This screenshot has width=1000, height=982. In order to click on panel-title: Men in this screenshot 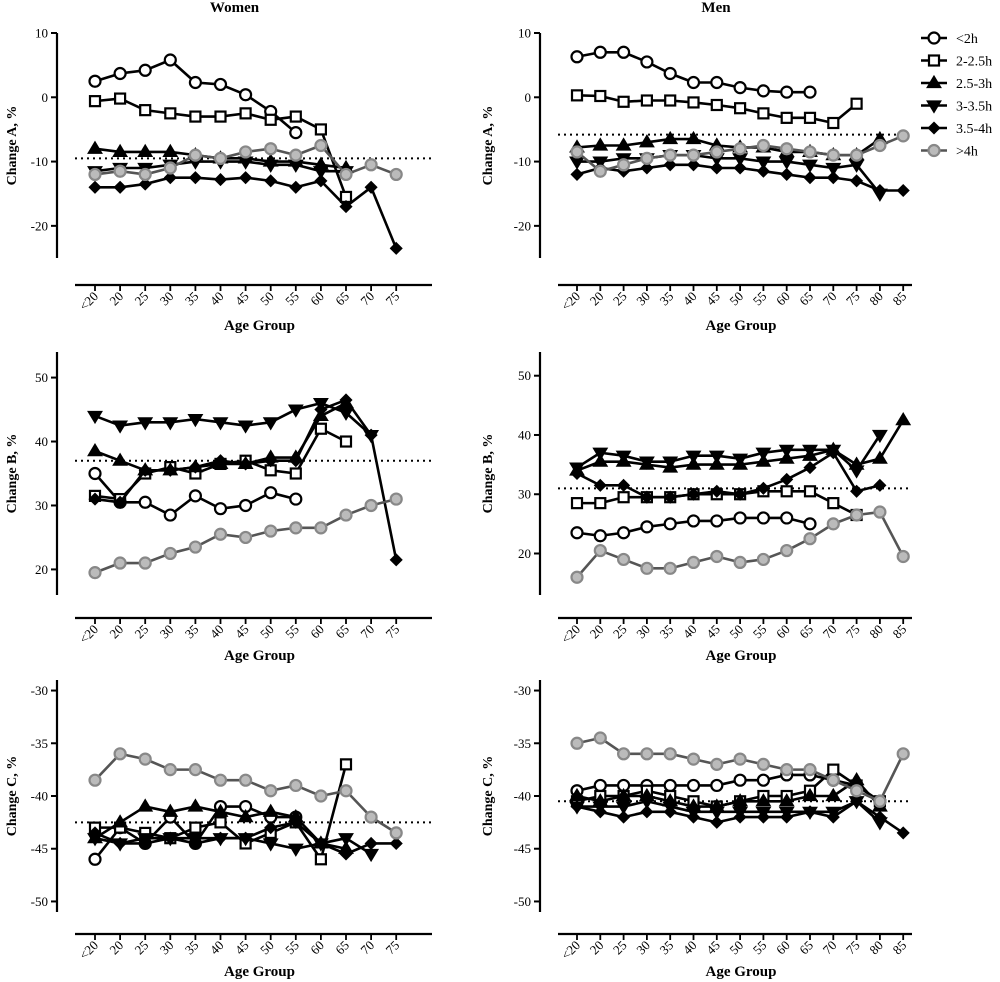, I will do `click(716, 8)`.